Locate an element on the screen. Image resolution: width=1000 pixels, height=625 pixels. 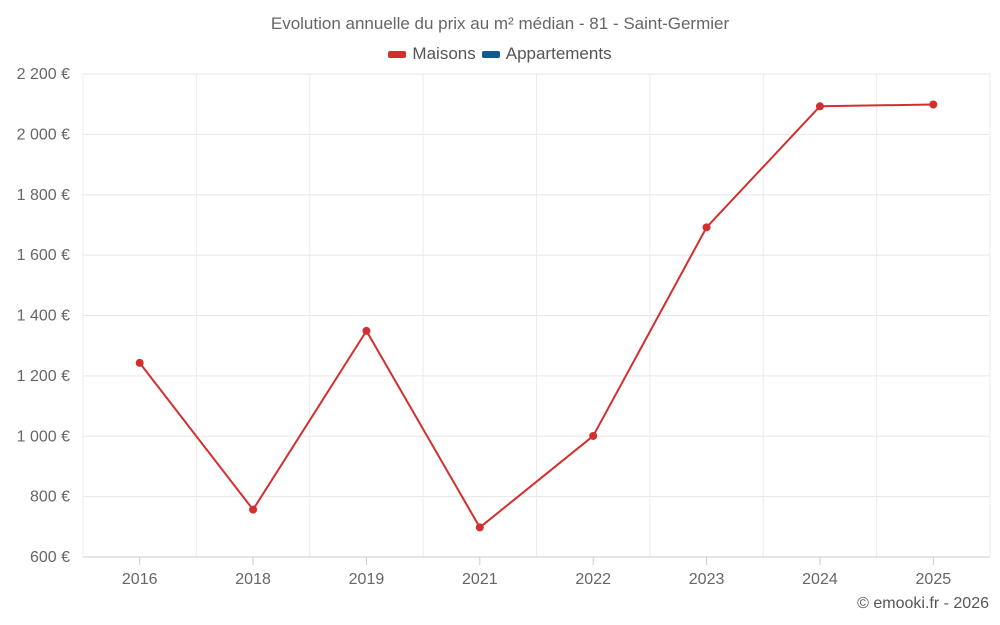
legend-item-maisons: Maisons is located at coordinates (432, 54).